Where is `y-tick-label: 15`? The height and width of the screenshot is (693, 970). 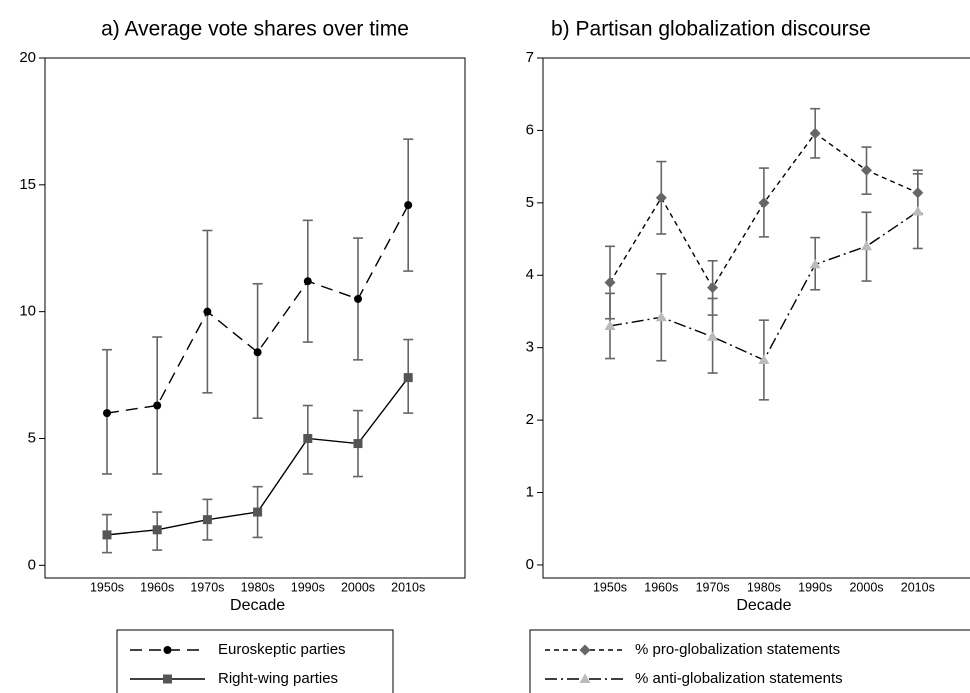
y-tick-label: 15 is located at coordinates (27, 184).